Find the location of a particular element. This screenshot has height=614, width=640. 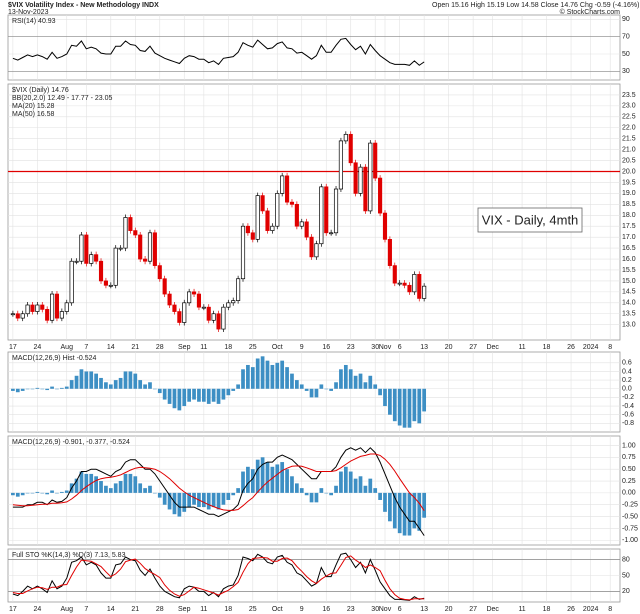

x-tick-label: 18 is located at coordinates (547, 609).